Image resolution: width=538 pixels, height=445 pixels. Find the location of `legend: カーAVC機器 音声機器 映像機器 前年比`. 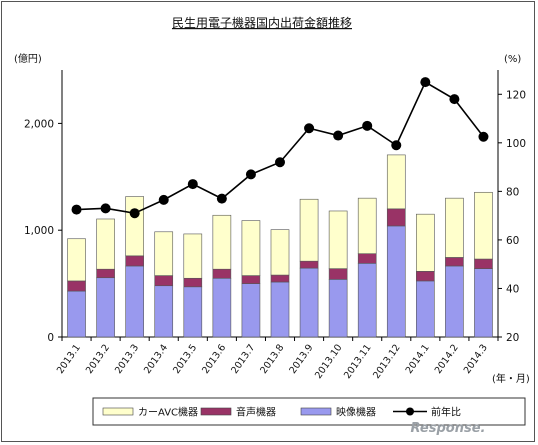

legend: カーAVC機器 音声機器 映像機器 前年比 is located at coordinates (309, 411).